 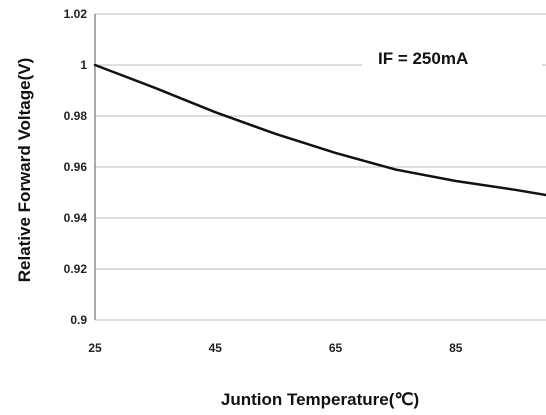 What do you see at coordinates (83, 65) in the screenshot?
I see `y-tick-label: 1` at bounding box center [83, 65].